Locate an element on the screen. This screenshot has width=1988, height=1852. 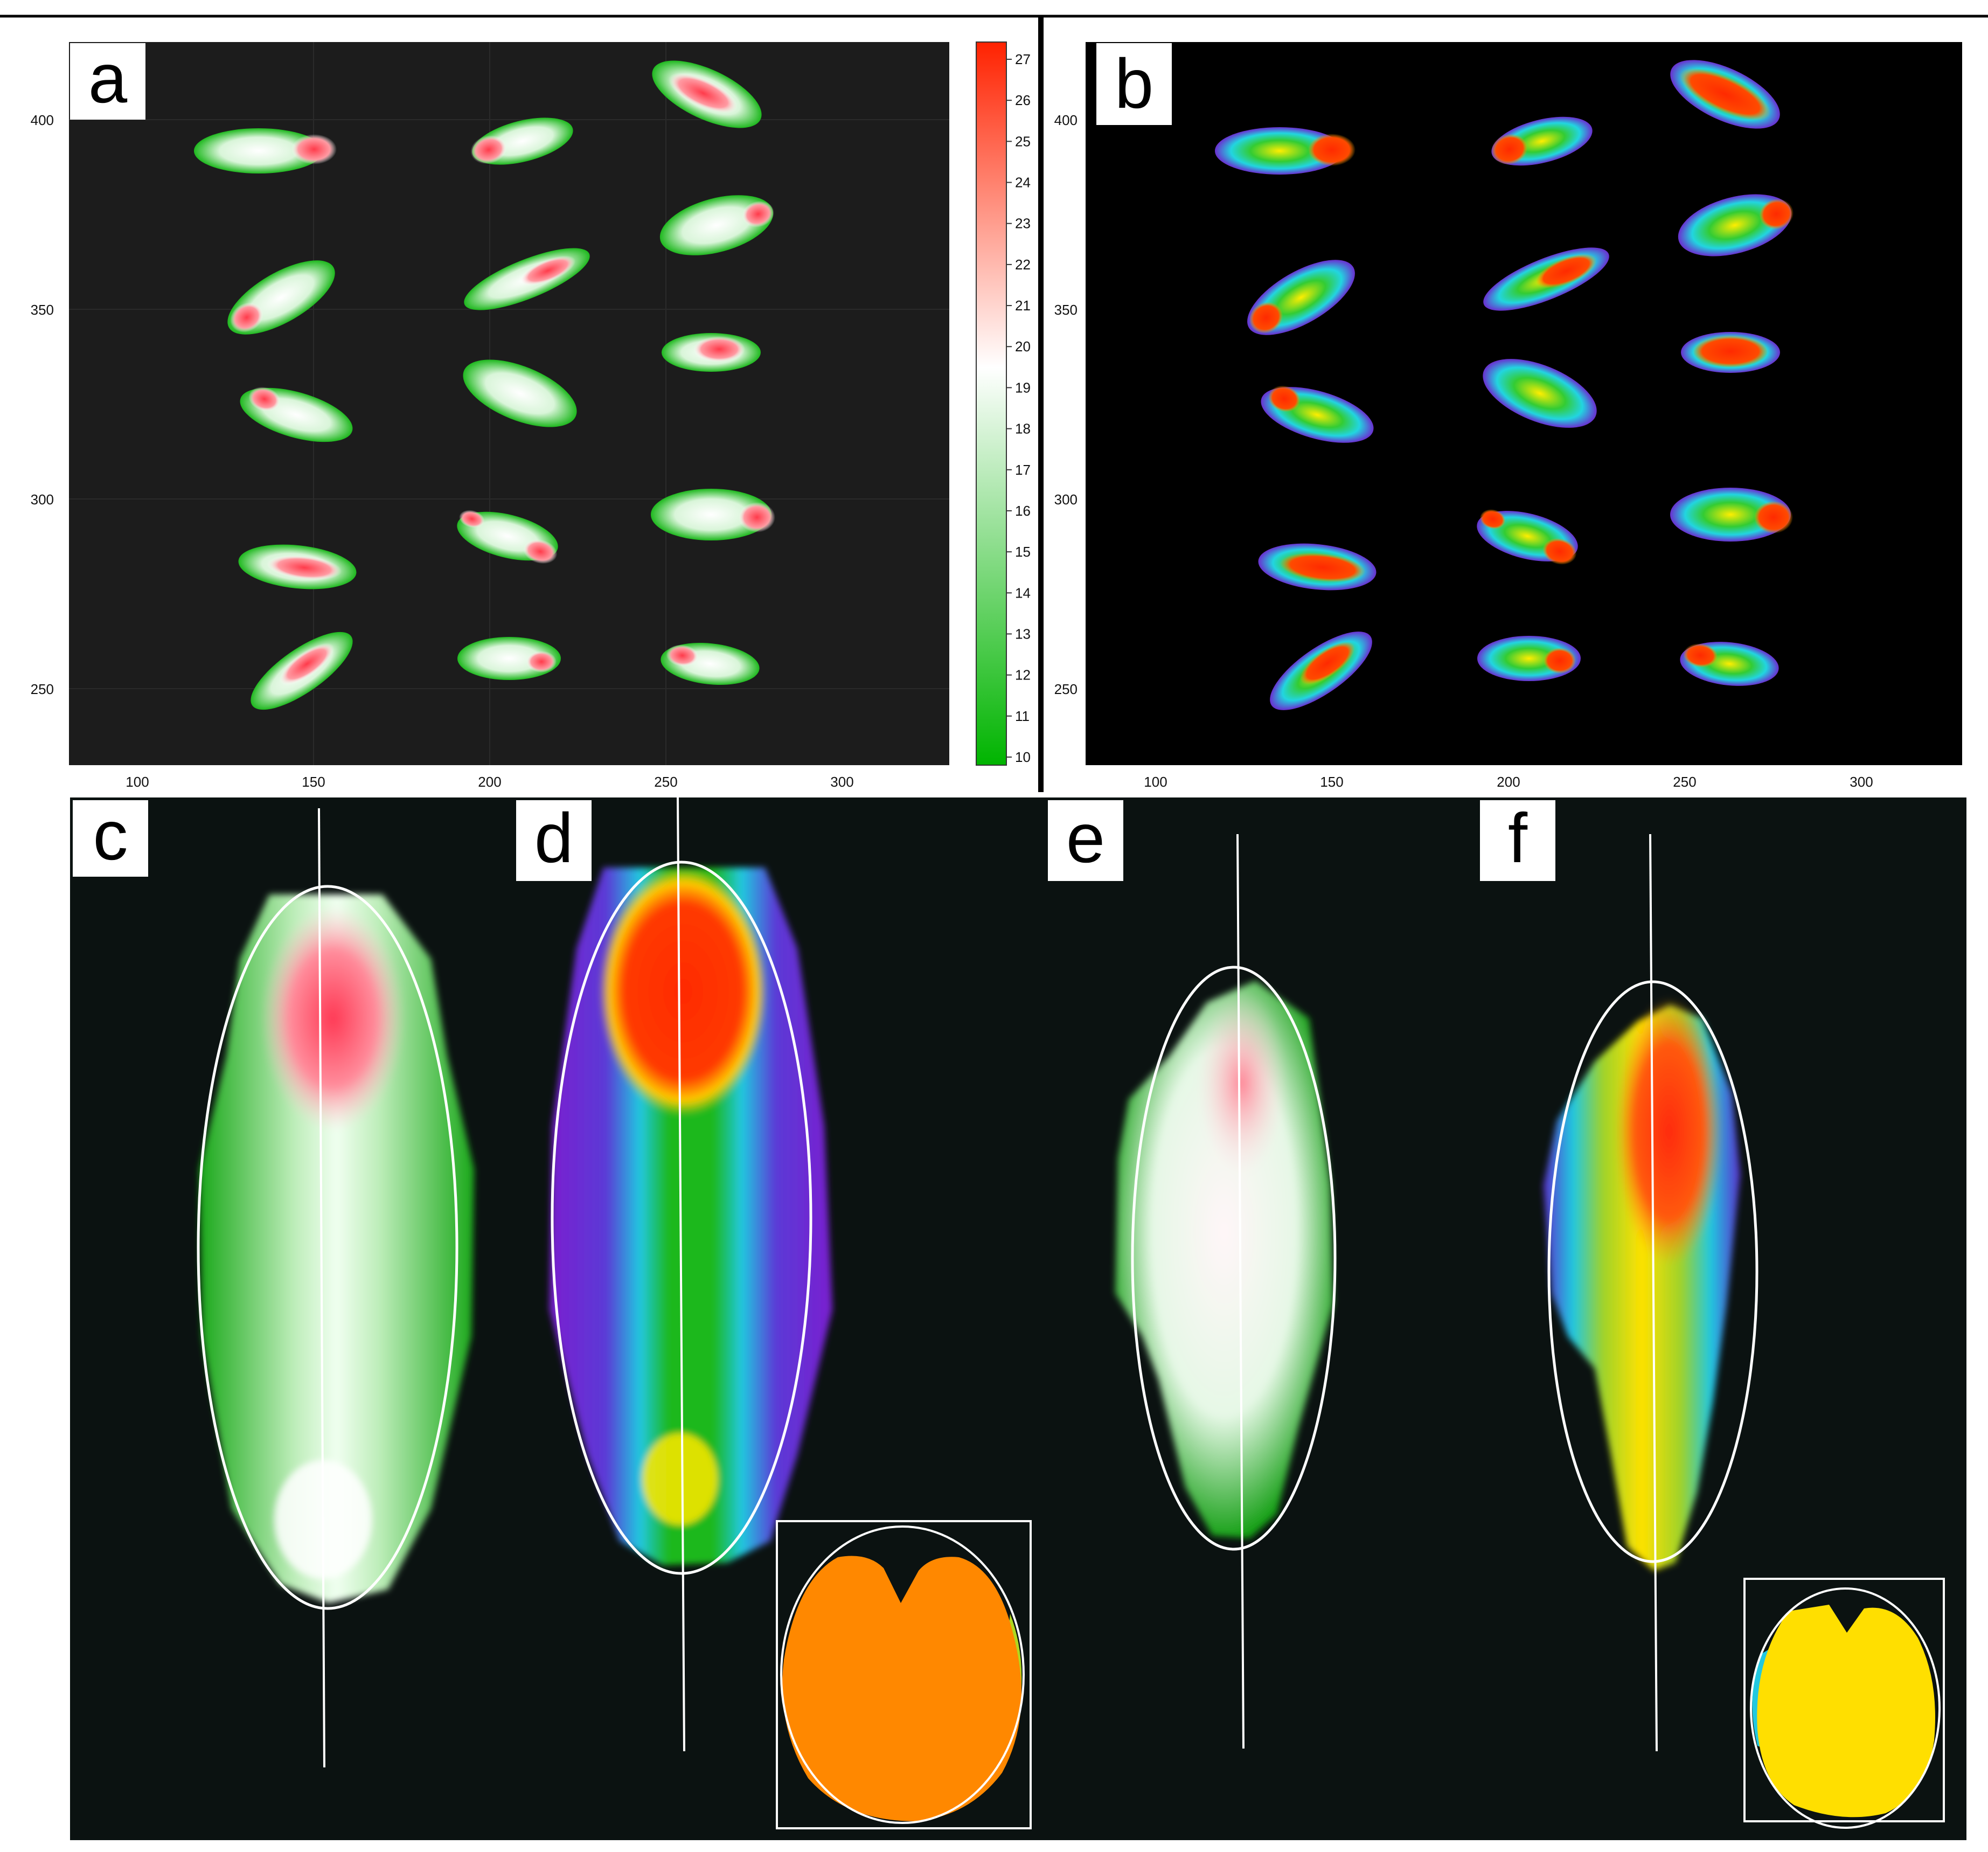
panel-d-cell is located at coordinates (691, 1216).